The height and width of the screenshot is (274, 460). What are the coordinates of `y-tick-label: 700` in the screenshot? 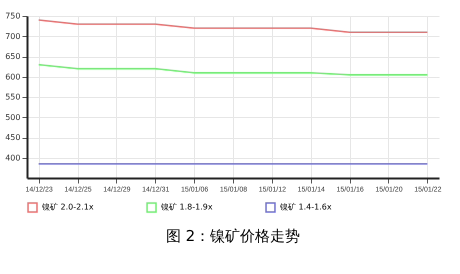 It's located at (12, 36).